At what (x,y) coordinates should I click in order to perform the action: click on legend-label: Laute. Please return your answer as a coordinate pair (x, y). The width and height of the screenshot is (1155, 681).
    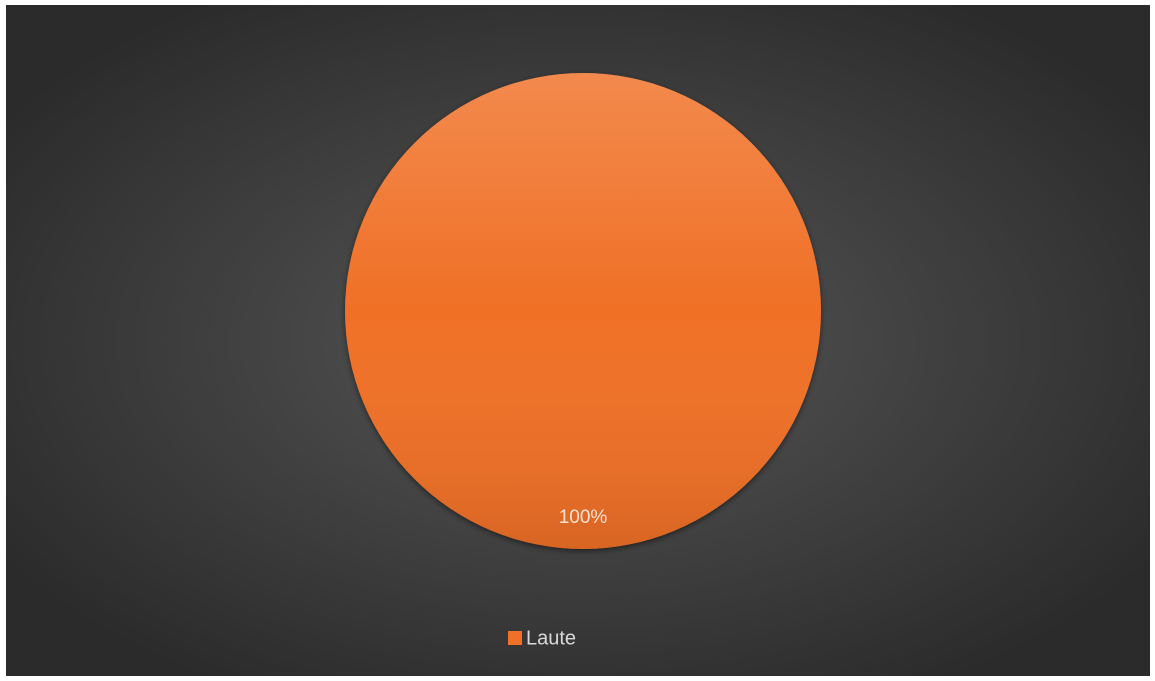
    Looking at the image, I should click on (551, 638).